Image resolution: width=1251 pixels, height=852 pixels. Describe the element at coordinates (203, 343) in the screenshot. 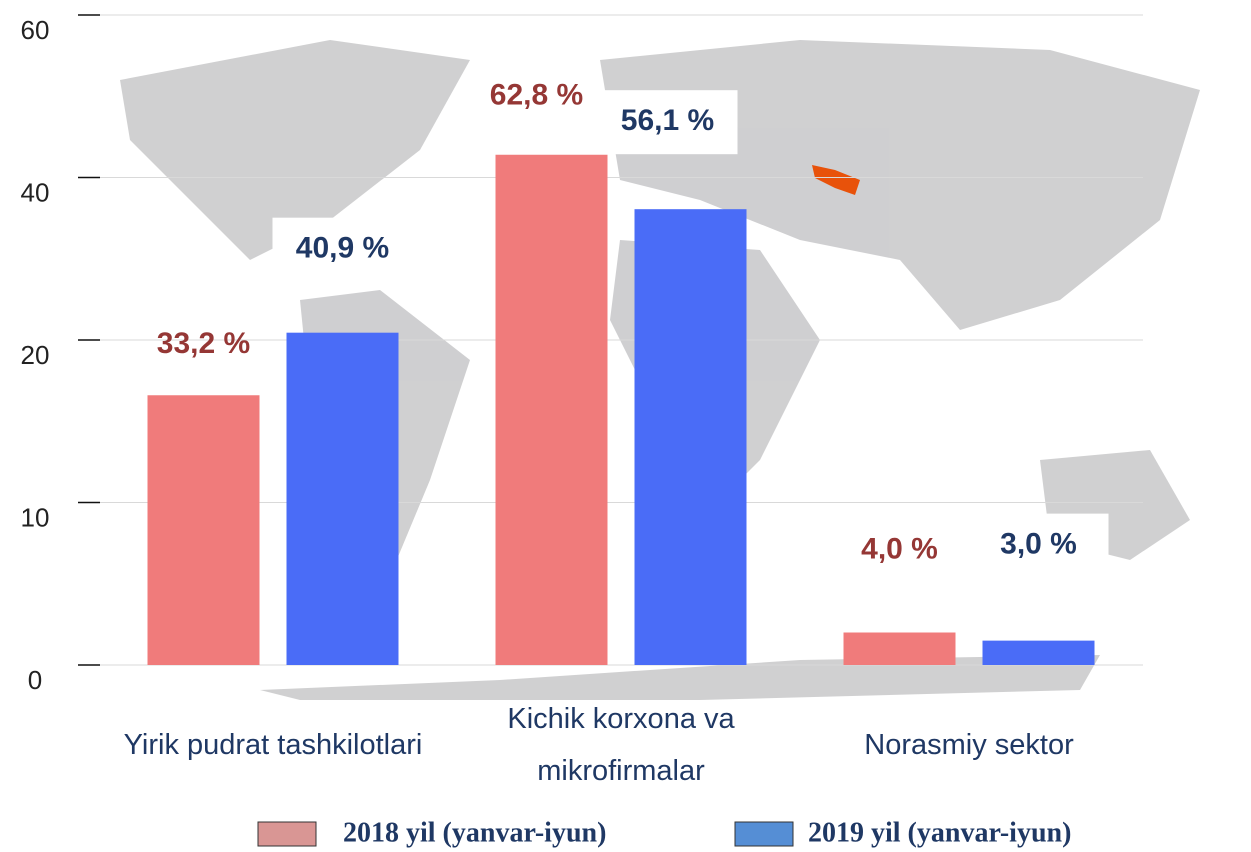

I see `data-label: 33,2 %` at that location.